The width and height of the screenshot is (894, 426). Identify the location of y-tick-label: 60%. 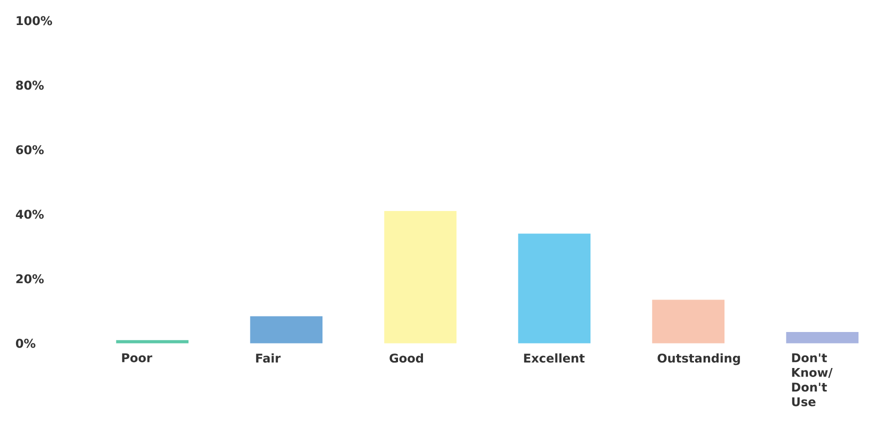
(30, 149).